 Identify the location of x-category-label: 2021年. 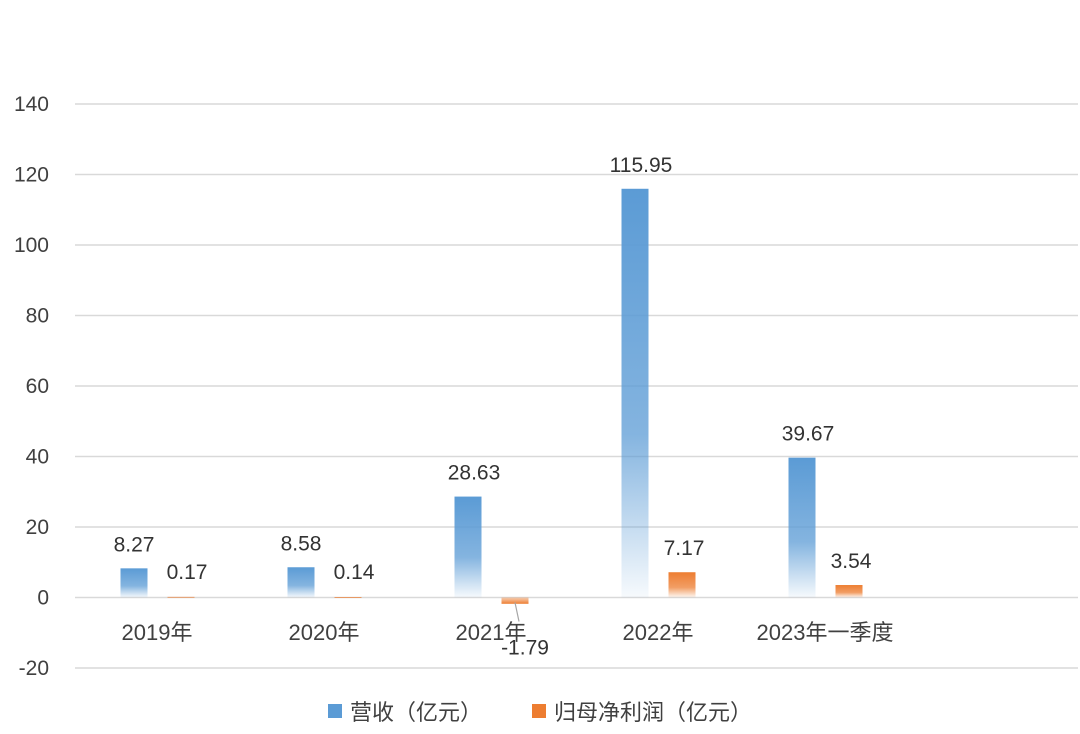
(491, 632).